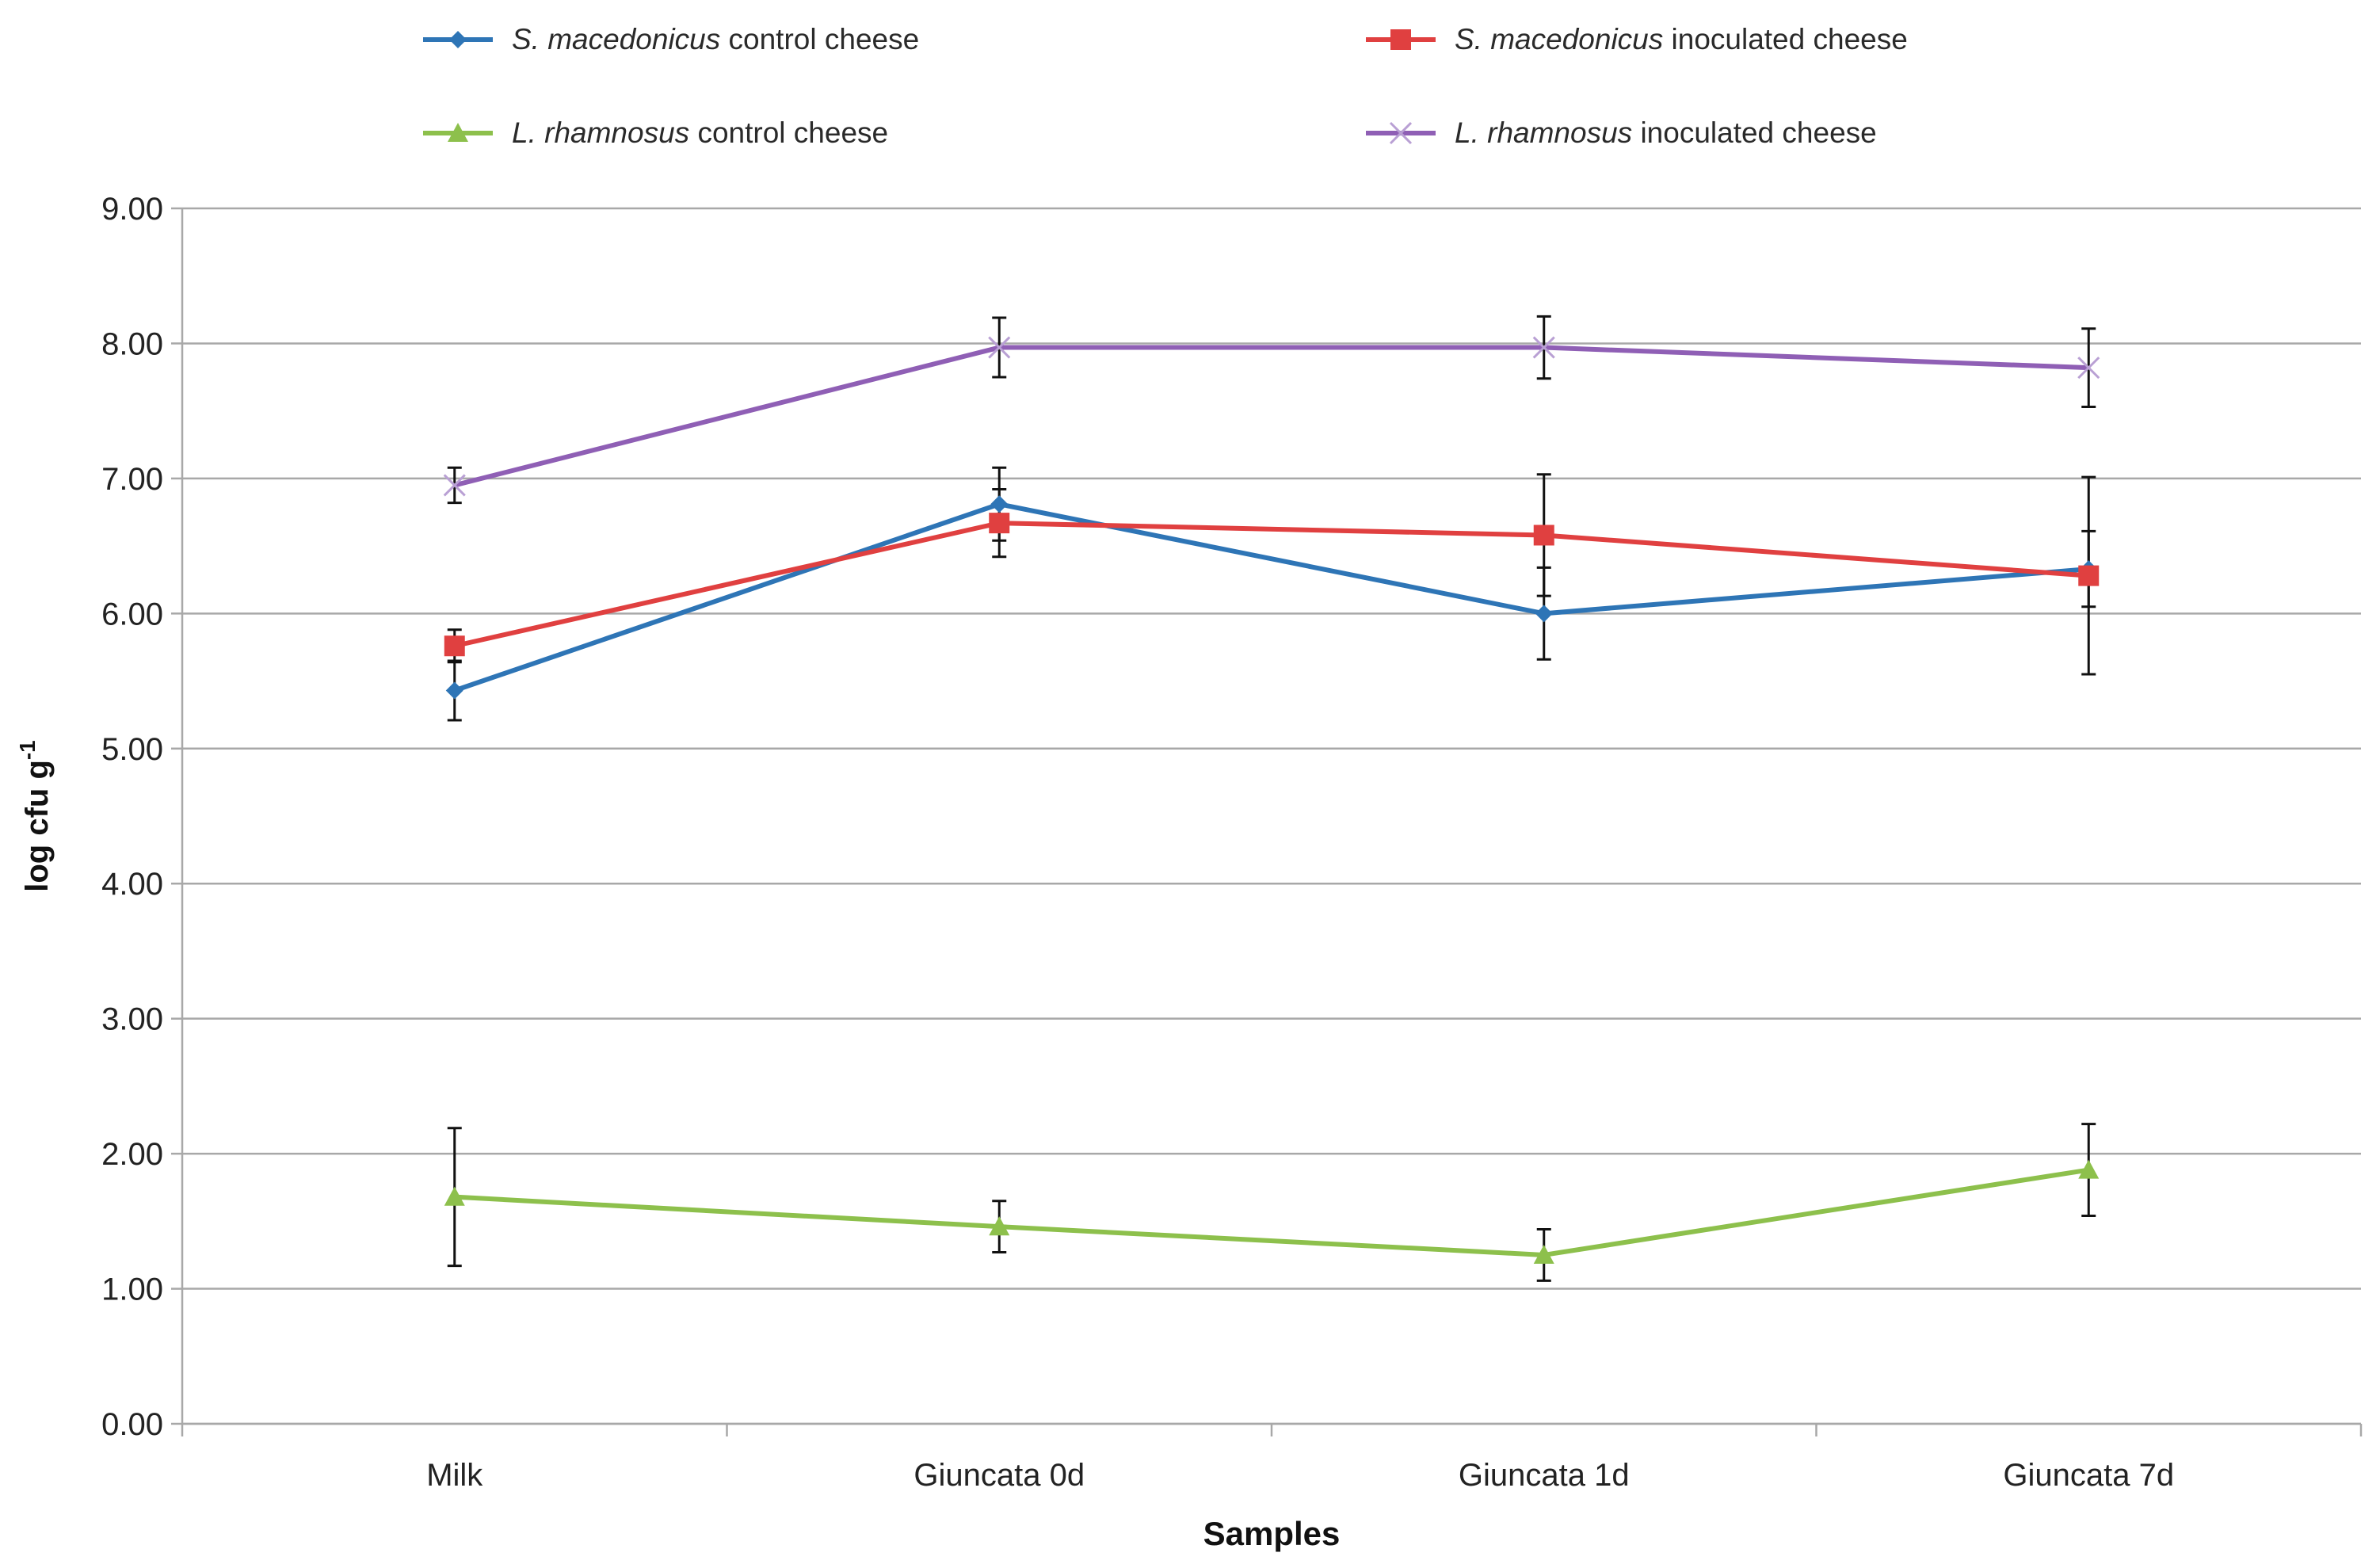 The image size is (2380, 1568). I want to click on y-tick-label: 7.00, so click(132, 479).